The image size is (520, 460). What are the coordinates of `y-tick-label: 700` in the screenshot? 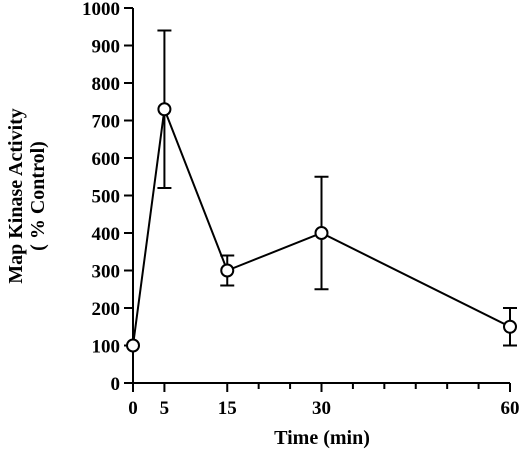 It's located at (106, 122).